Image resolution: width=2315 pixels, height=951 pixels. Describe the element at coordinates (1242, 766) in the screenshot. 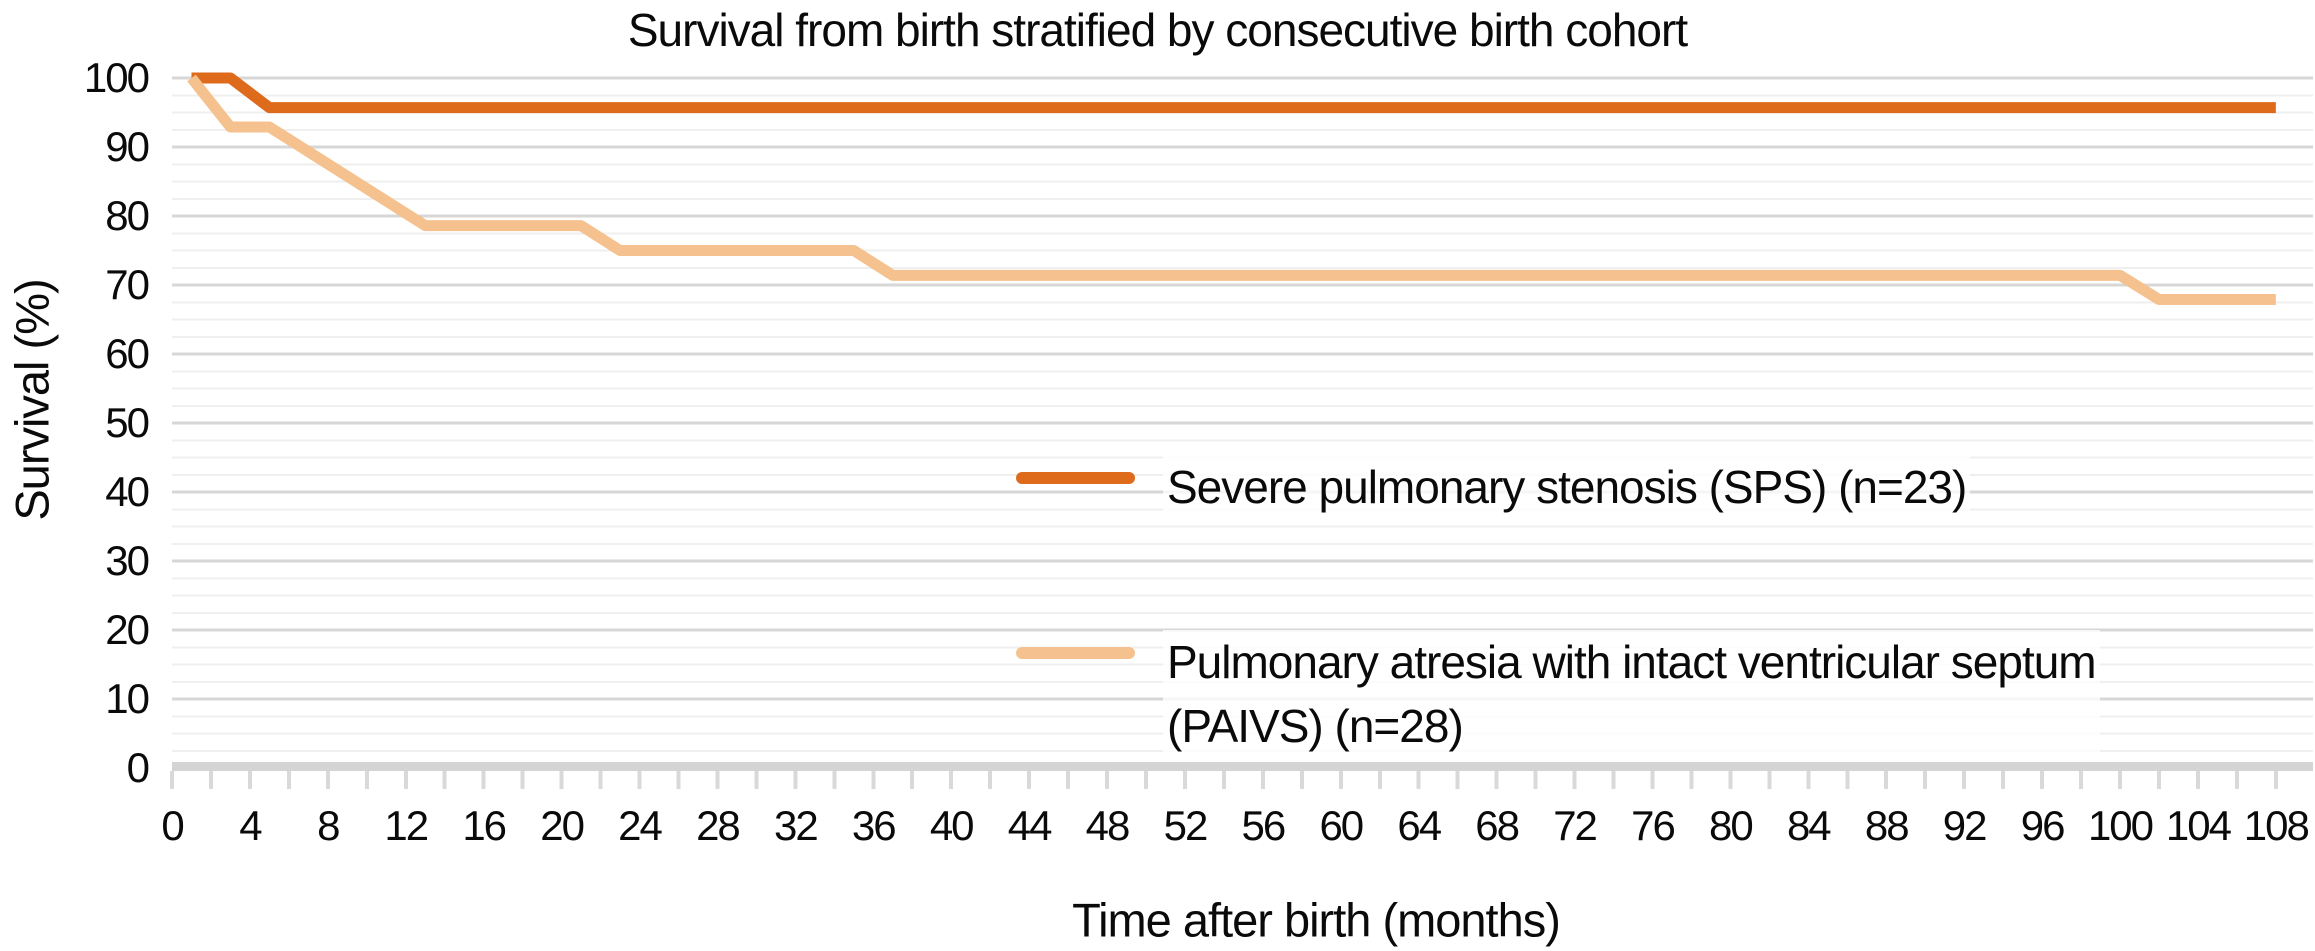

I see `x-axis-line` at that location.